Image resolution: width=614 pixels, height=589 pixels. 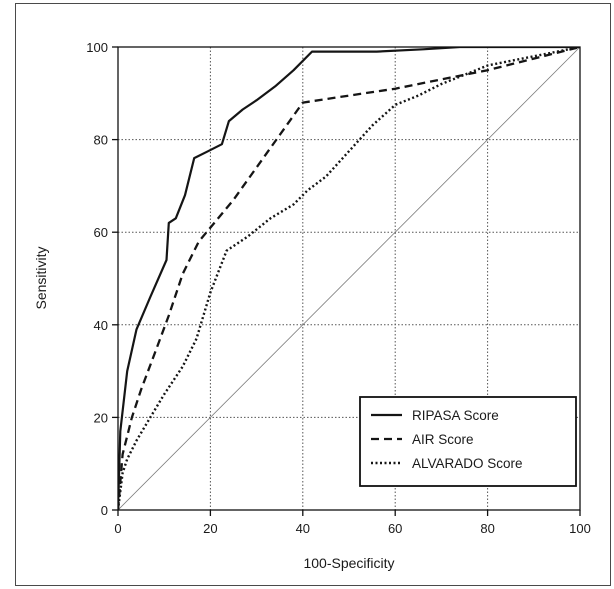 I want to click on x-tick-label: 0, so click(x=117, y=528).